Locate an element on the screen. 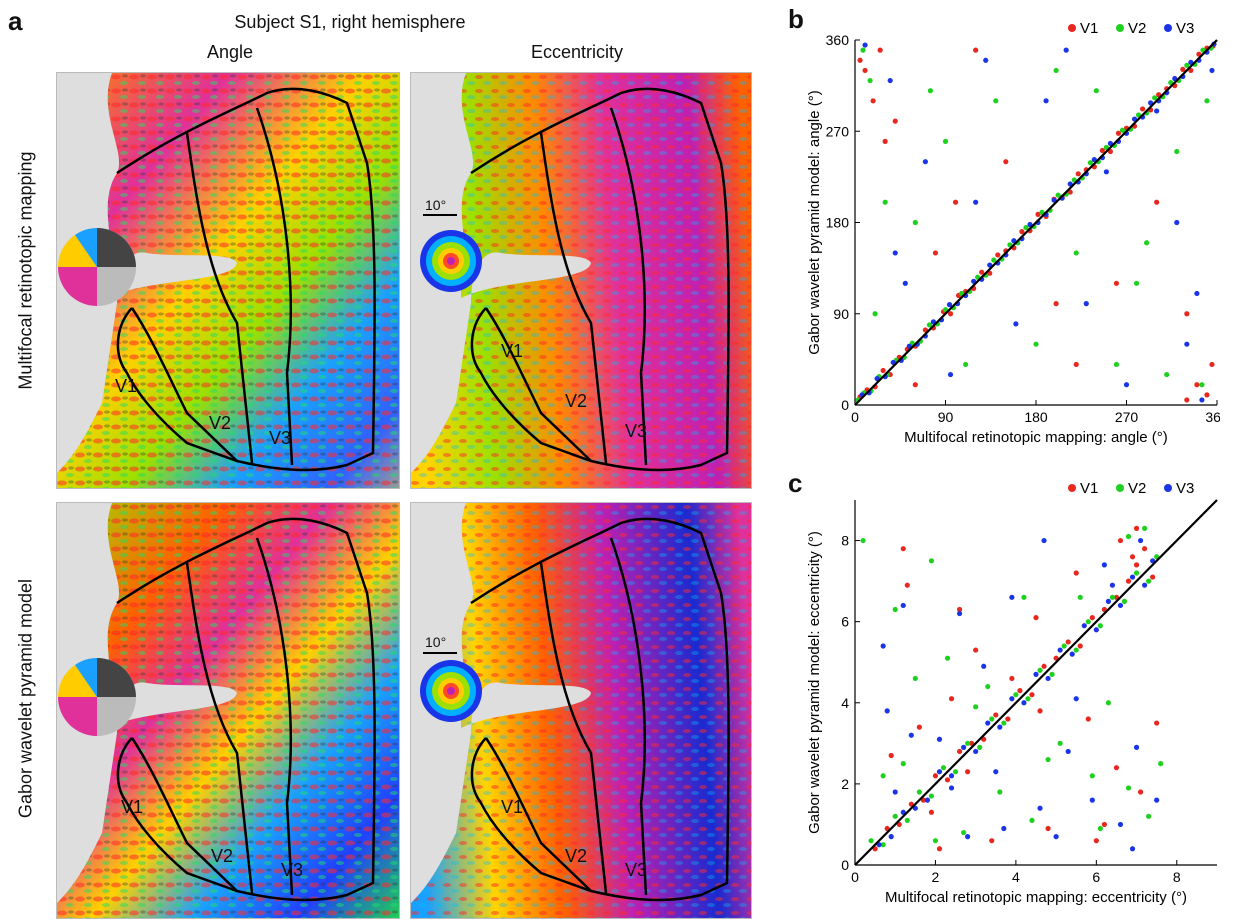 The width and height of the screenshot is (1242, 920). angle-column-header: Angle is located at coordinates (230, 52).